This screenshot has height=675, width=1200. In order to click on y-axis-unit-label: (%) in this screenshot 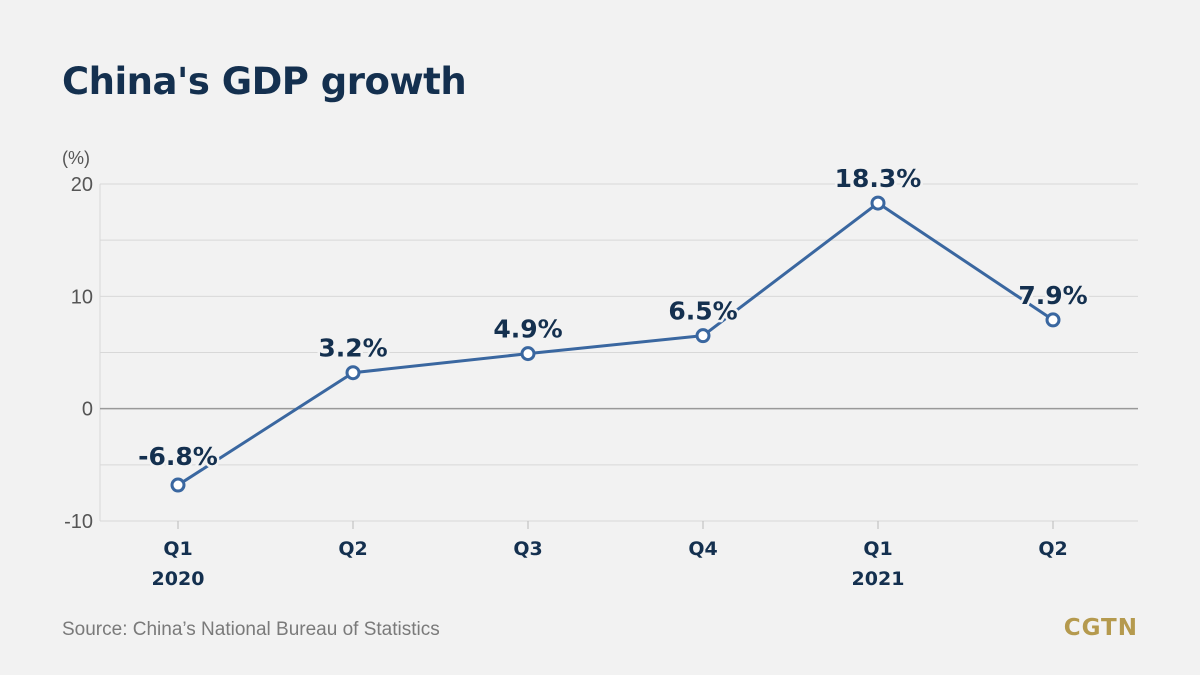, I will do `click(76, 158)`.